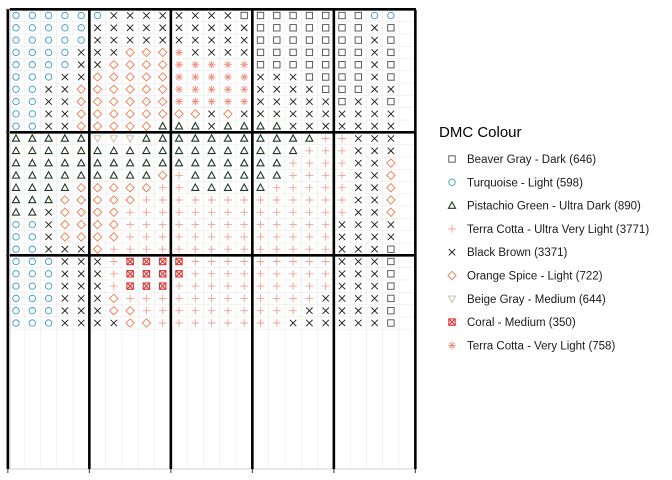 The image size is (672, 480). I want to click on legend-key-square-cross, so click(452, 322).